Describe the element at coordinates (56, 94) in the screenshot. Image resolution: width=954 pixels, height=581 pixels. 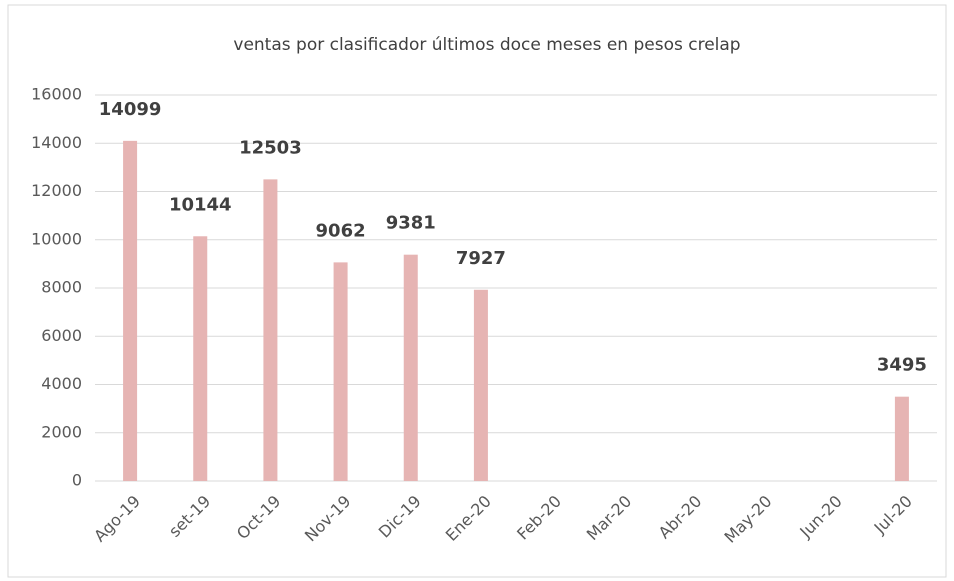
I see `y-tick-label: 16000` at that location.